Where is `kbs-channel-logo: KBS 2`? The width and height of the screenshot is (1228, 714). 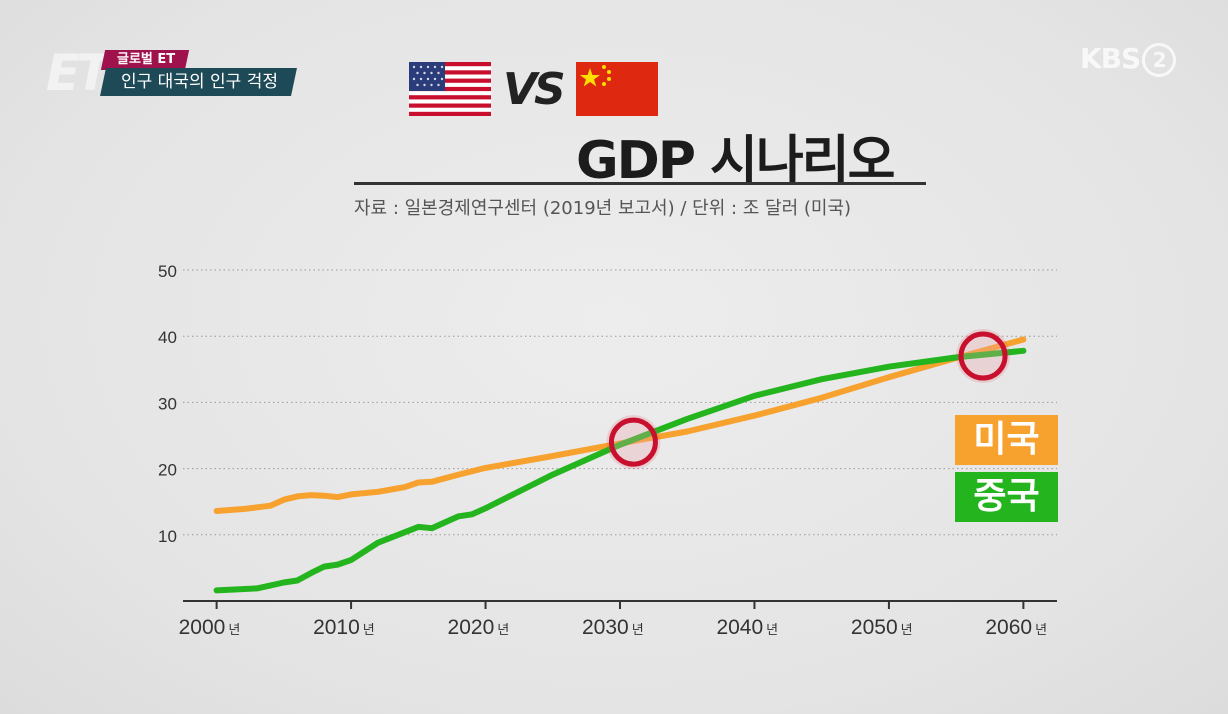
kbs-channel-logo: KBS 2 is located at coordinates (1128, 59).